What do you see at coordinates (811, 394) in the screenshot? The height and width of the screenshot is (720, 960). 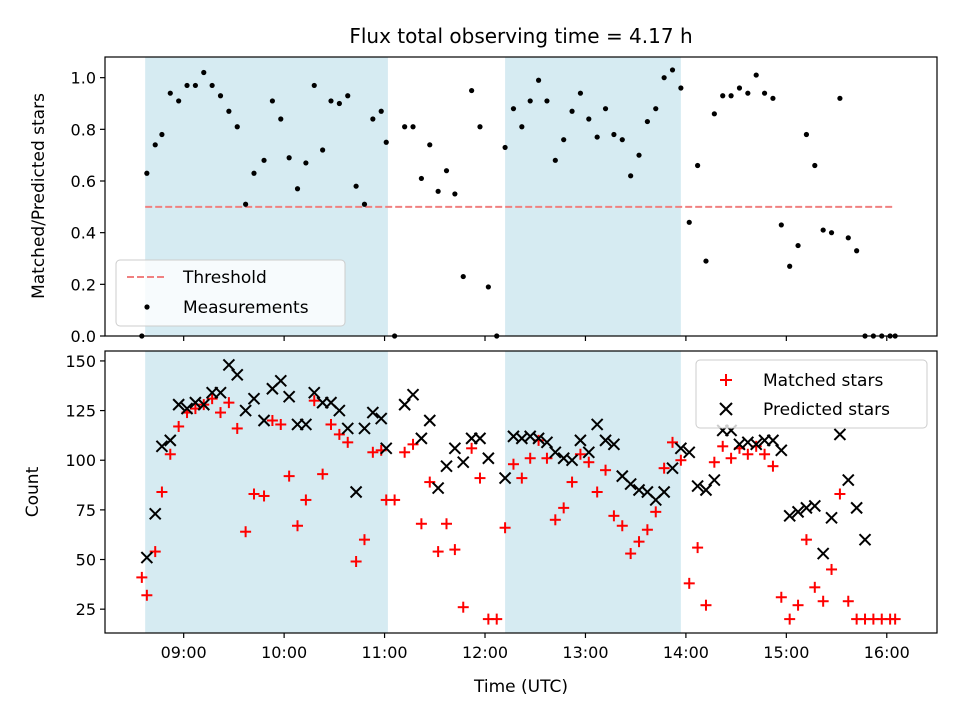 I see `bottom-legend-box` at bounding box center [811, 394].